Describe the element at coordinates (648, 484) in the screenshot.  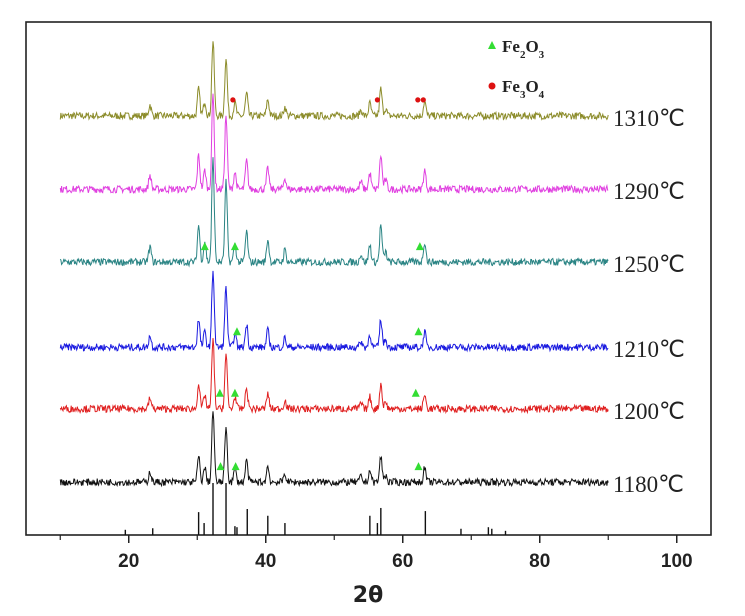
I see `series-label: 1180℃` at that location.